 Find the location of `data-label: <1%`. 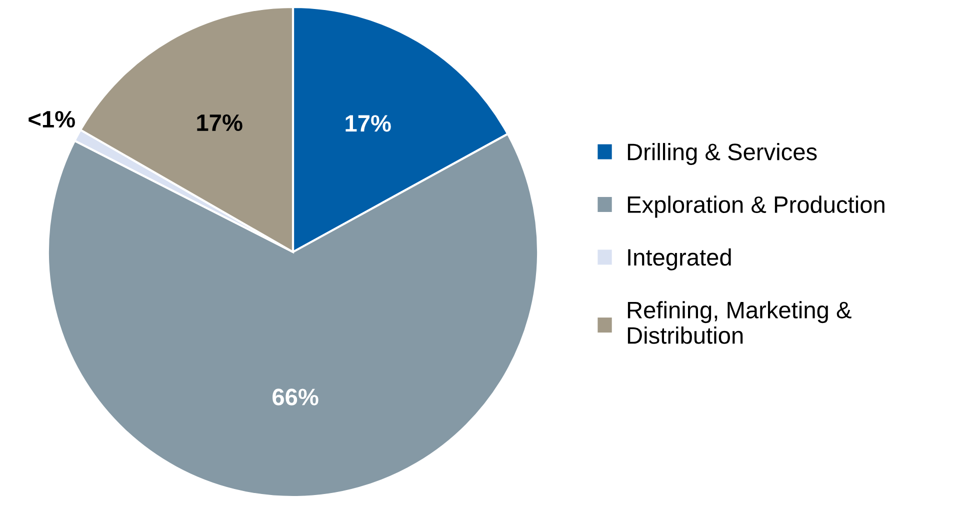

data-label: <1% is located at coordinates (51, 119).